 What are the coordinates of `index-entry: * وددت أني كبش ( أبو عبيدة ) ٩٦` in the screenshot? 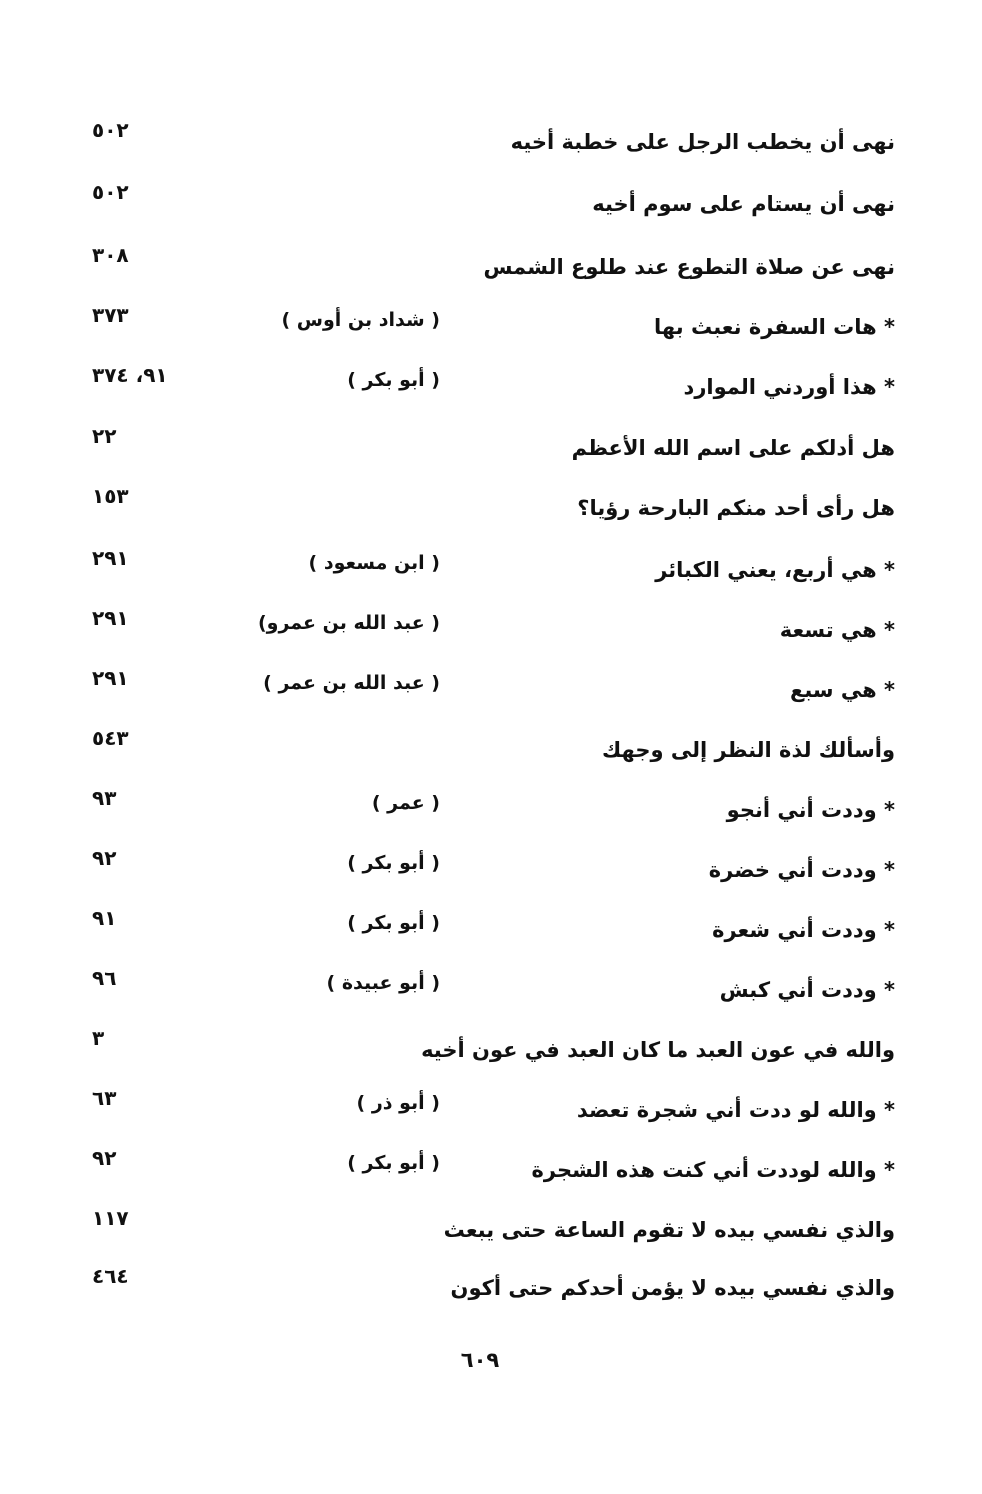 It's located at (491, 991).